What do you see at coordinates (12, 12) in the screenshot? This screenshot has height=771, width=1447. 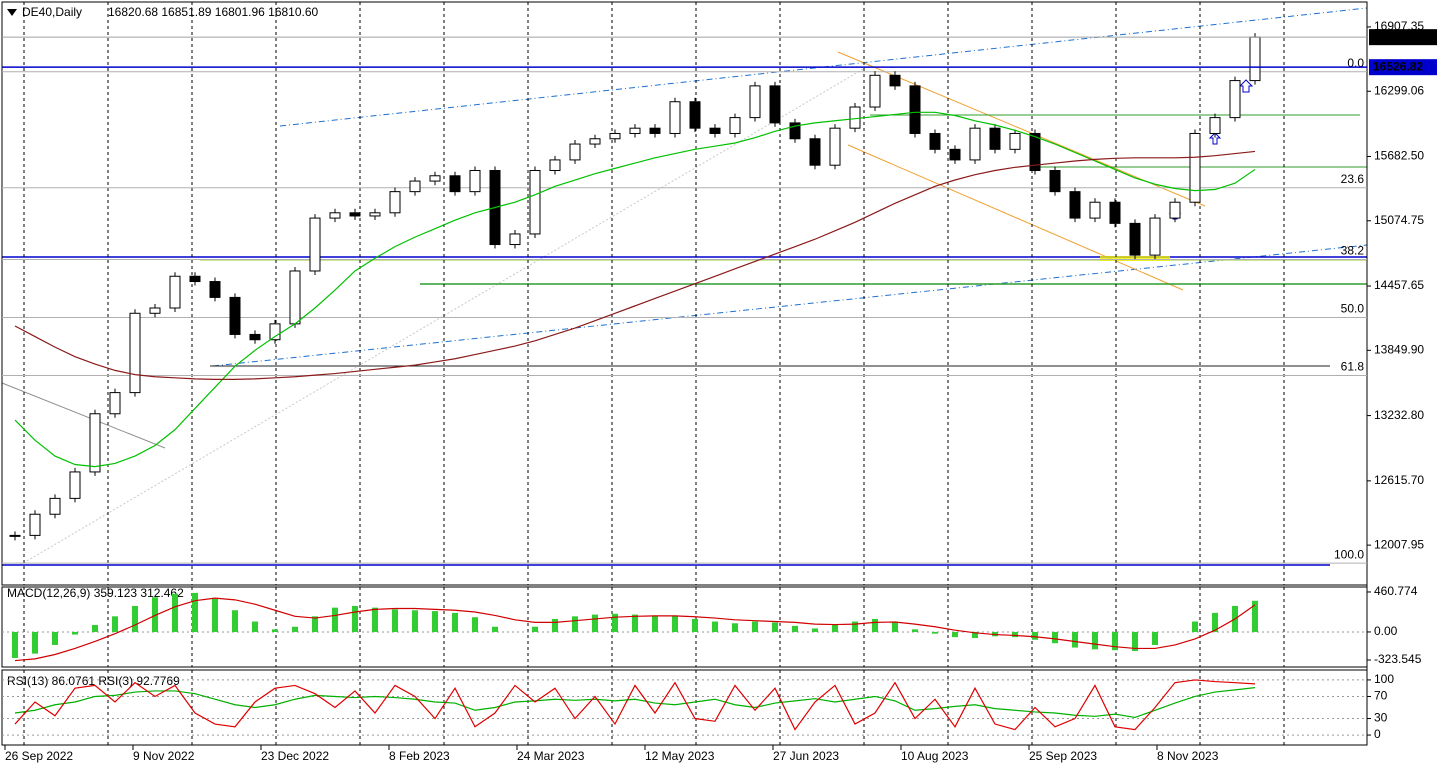 I see `menu-triangle` at bounding box center [12, 12].